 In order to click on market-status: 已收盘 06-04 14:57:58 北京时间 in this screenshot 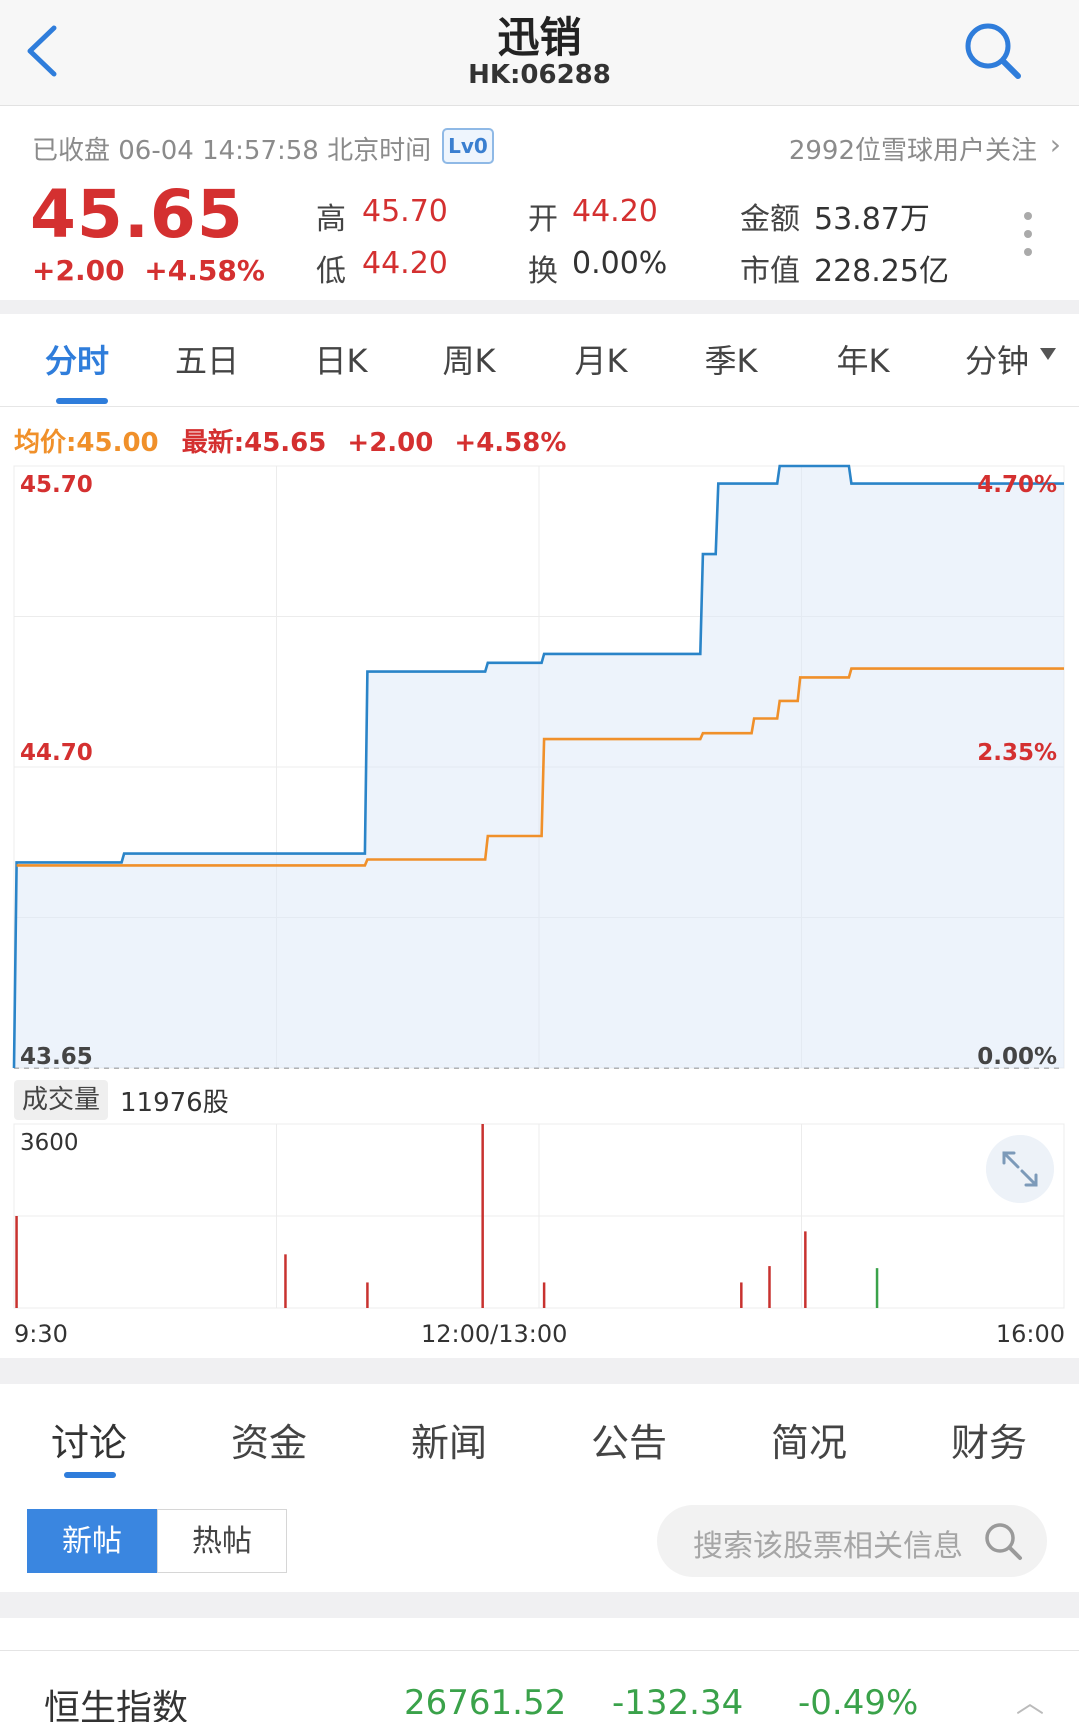, I will do `click(232, 151)`.